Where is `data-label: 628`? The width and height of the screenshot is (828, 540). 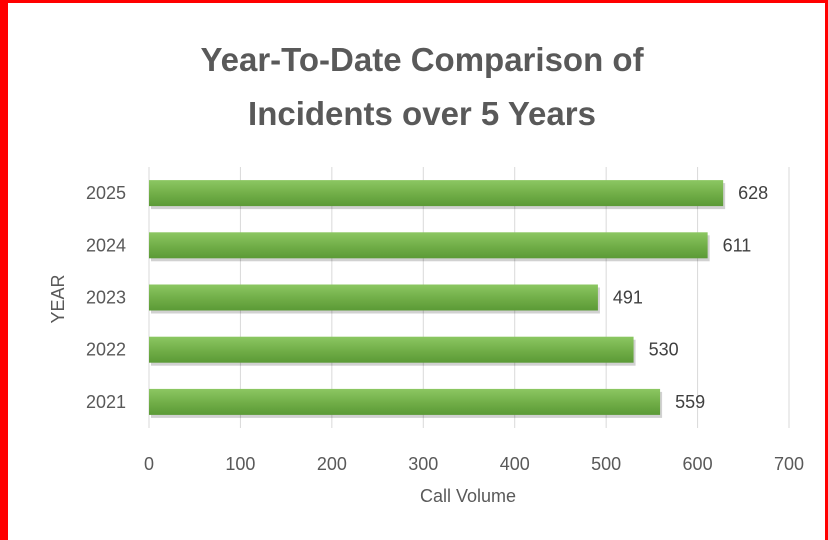 data-label: 628 is located at coordinates (753, 193).